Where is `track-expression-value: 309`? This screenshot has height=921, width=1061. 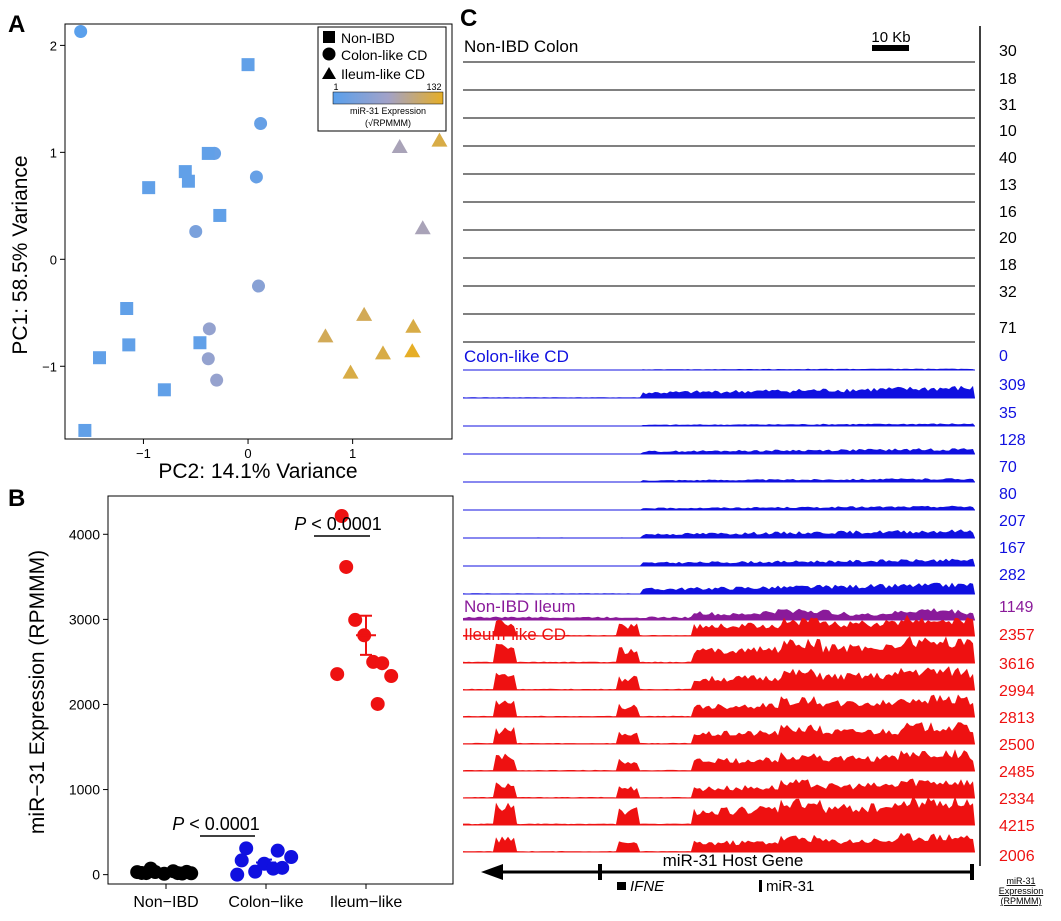
track-expression-value: 309 is located at coordinates (1012, 385).